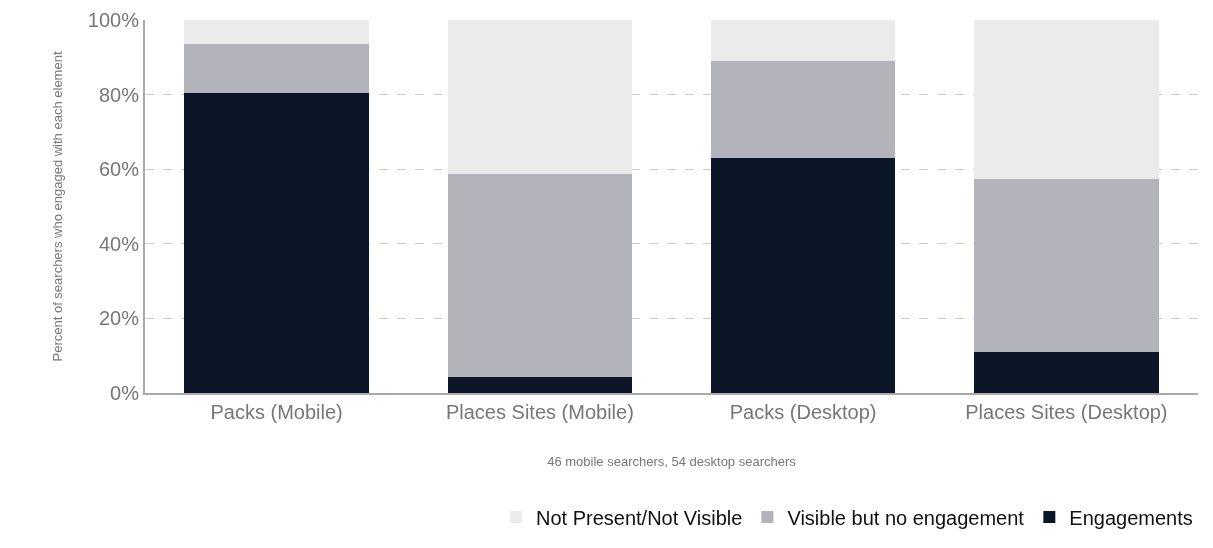 The width and height of the screenshot is (1213, 548). I want to click on x-tick-label: Packs (Desktop), so click(803, 412).